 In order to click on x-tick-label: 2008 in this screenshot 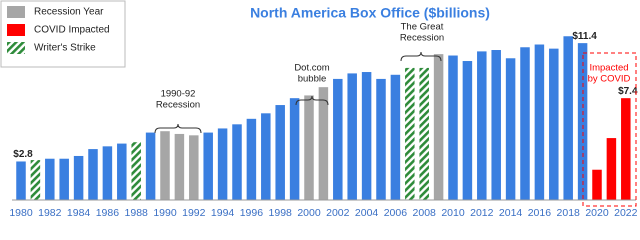, I will do `click(425, 213)`.